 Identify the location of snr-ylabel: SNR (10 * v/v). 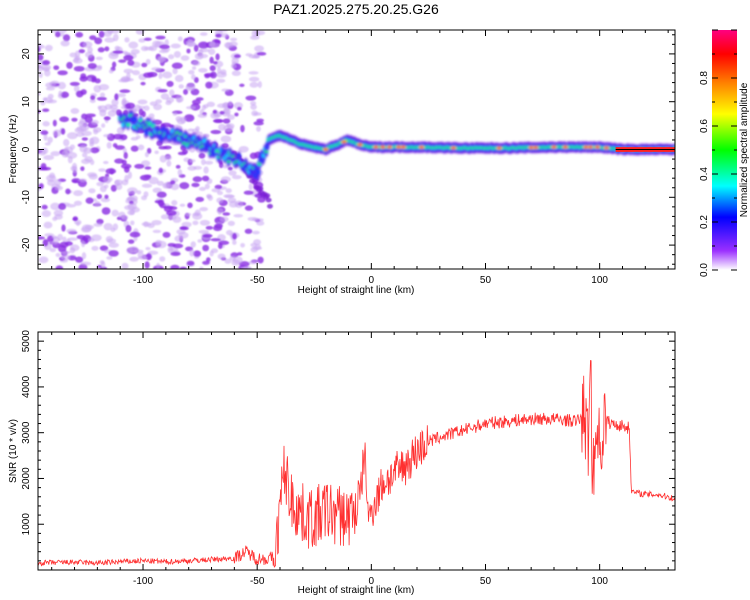
(13, 451).